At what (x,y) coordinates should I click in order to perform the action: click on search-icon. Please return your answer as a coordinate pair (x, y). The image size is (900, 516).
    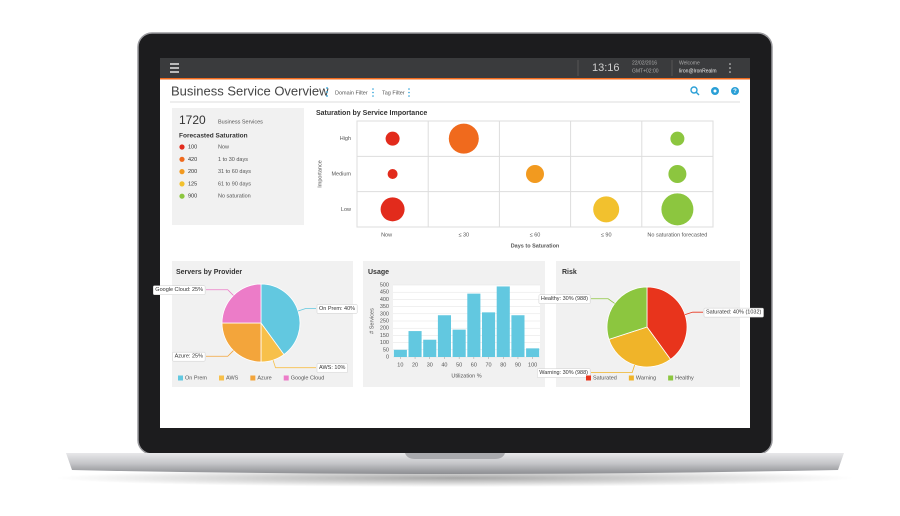
    Looking at the image, I should click on (695, 91).